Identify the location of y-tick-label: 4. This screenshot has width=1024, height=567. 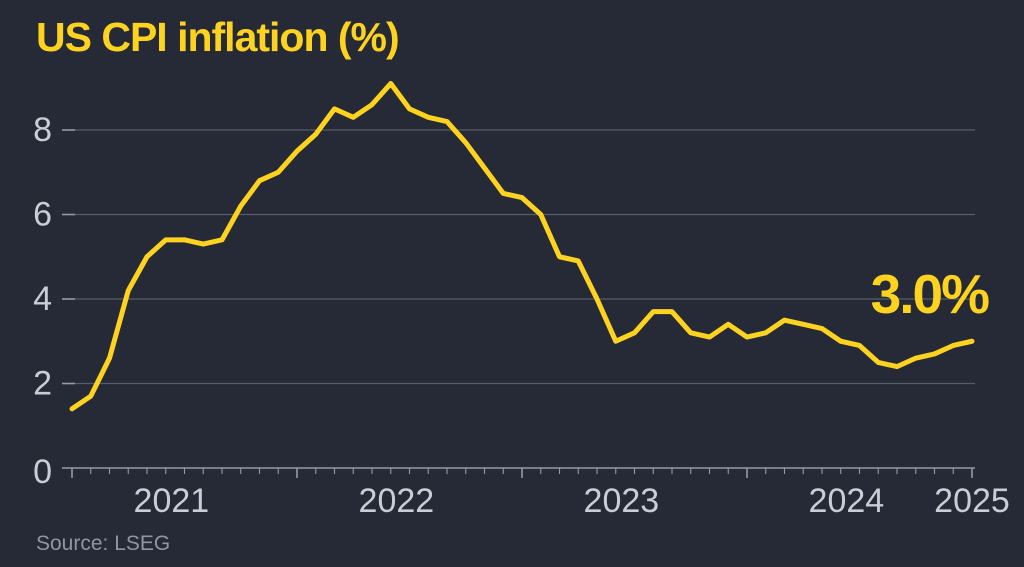
(42, 299).